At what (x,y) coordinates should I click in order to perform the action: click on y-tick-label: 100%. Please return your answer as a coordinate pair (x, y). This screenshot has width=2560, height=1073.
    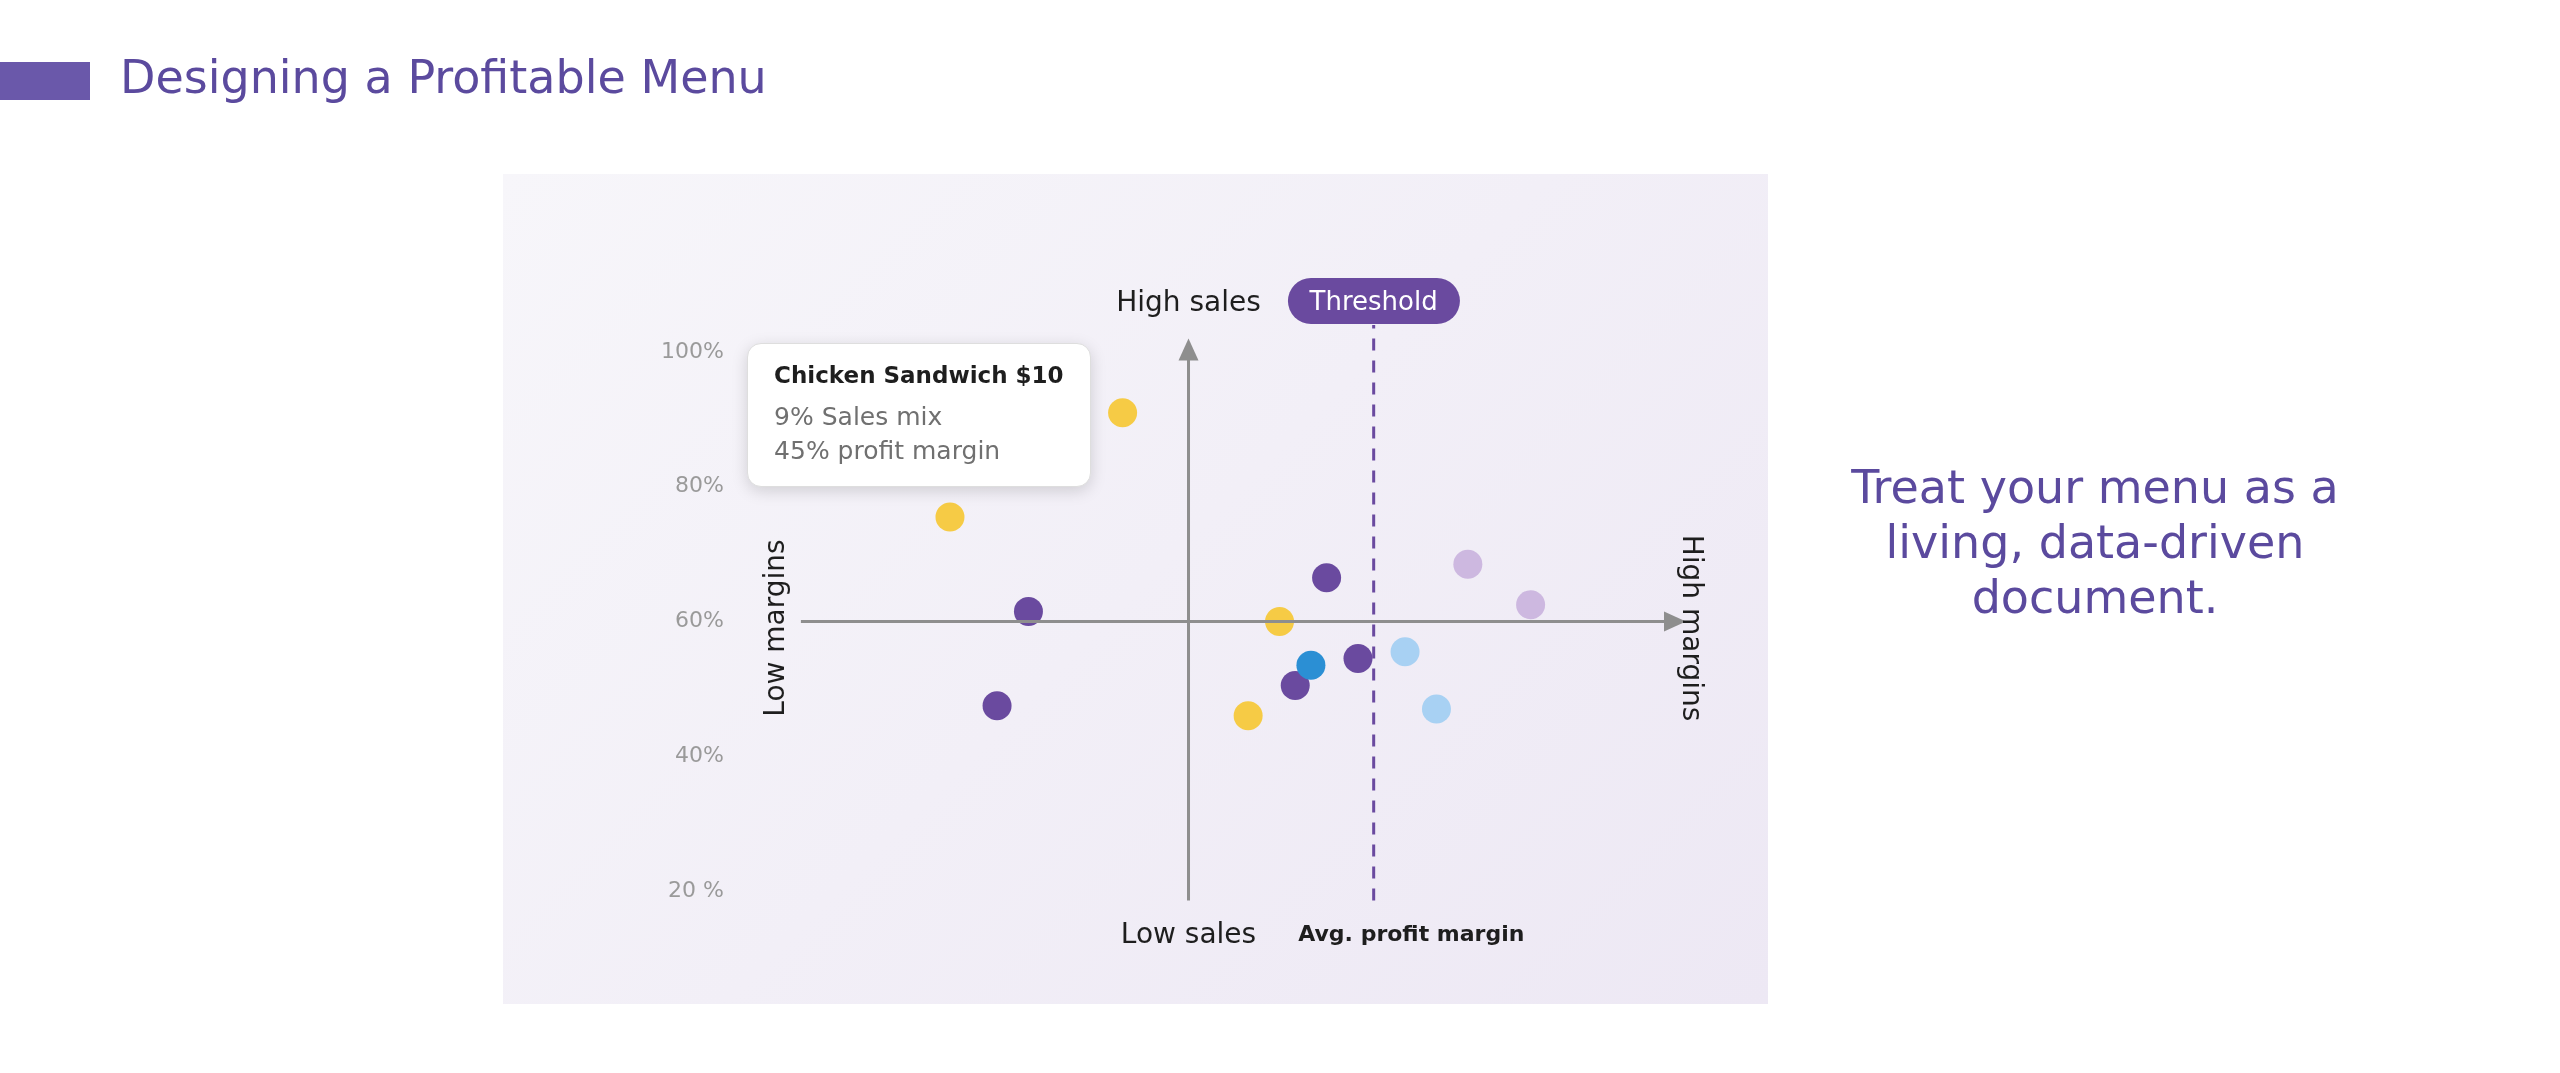
    Looking at the image, I should click on (692, 350).